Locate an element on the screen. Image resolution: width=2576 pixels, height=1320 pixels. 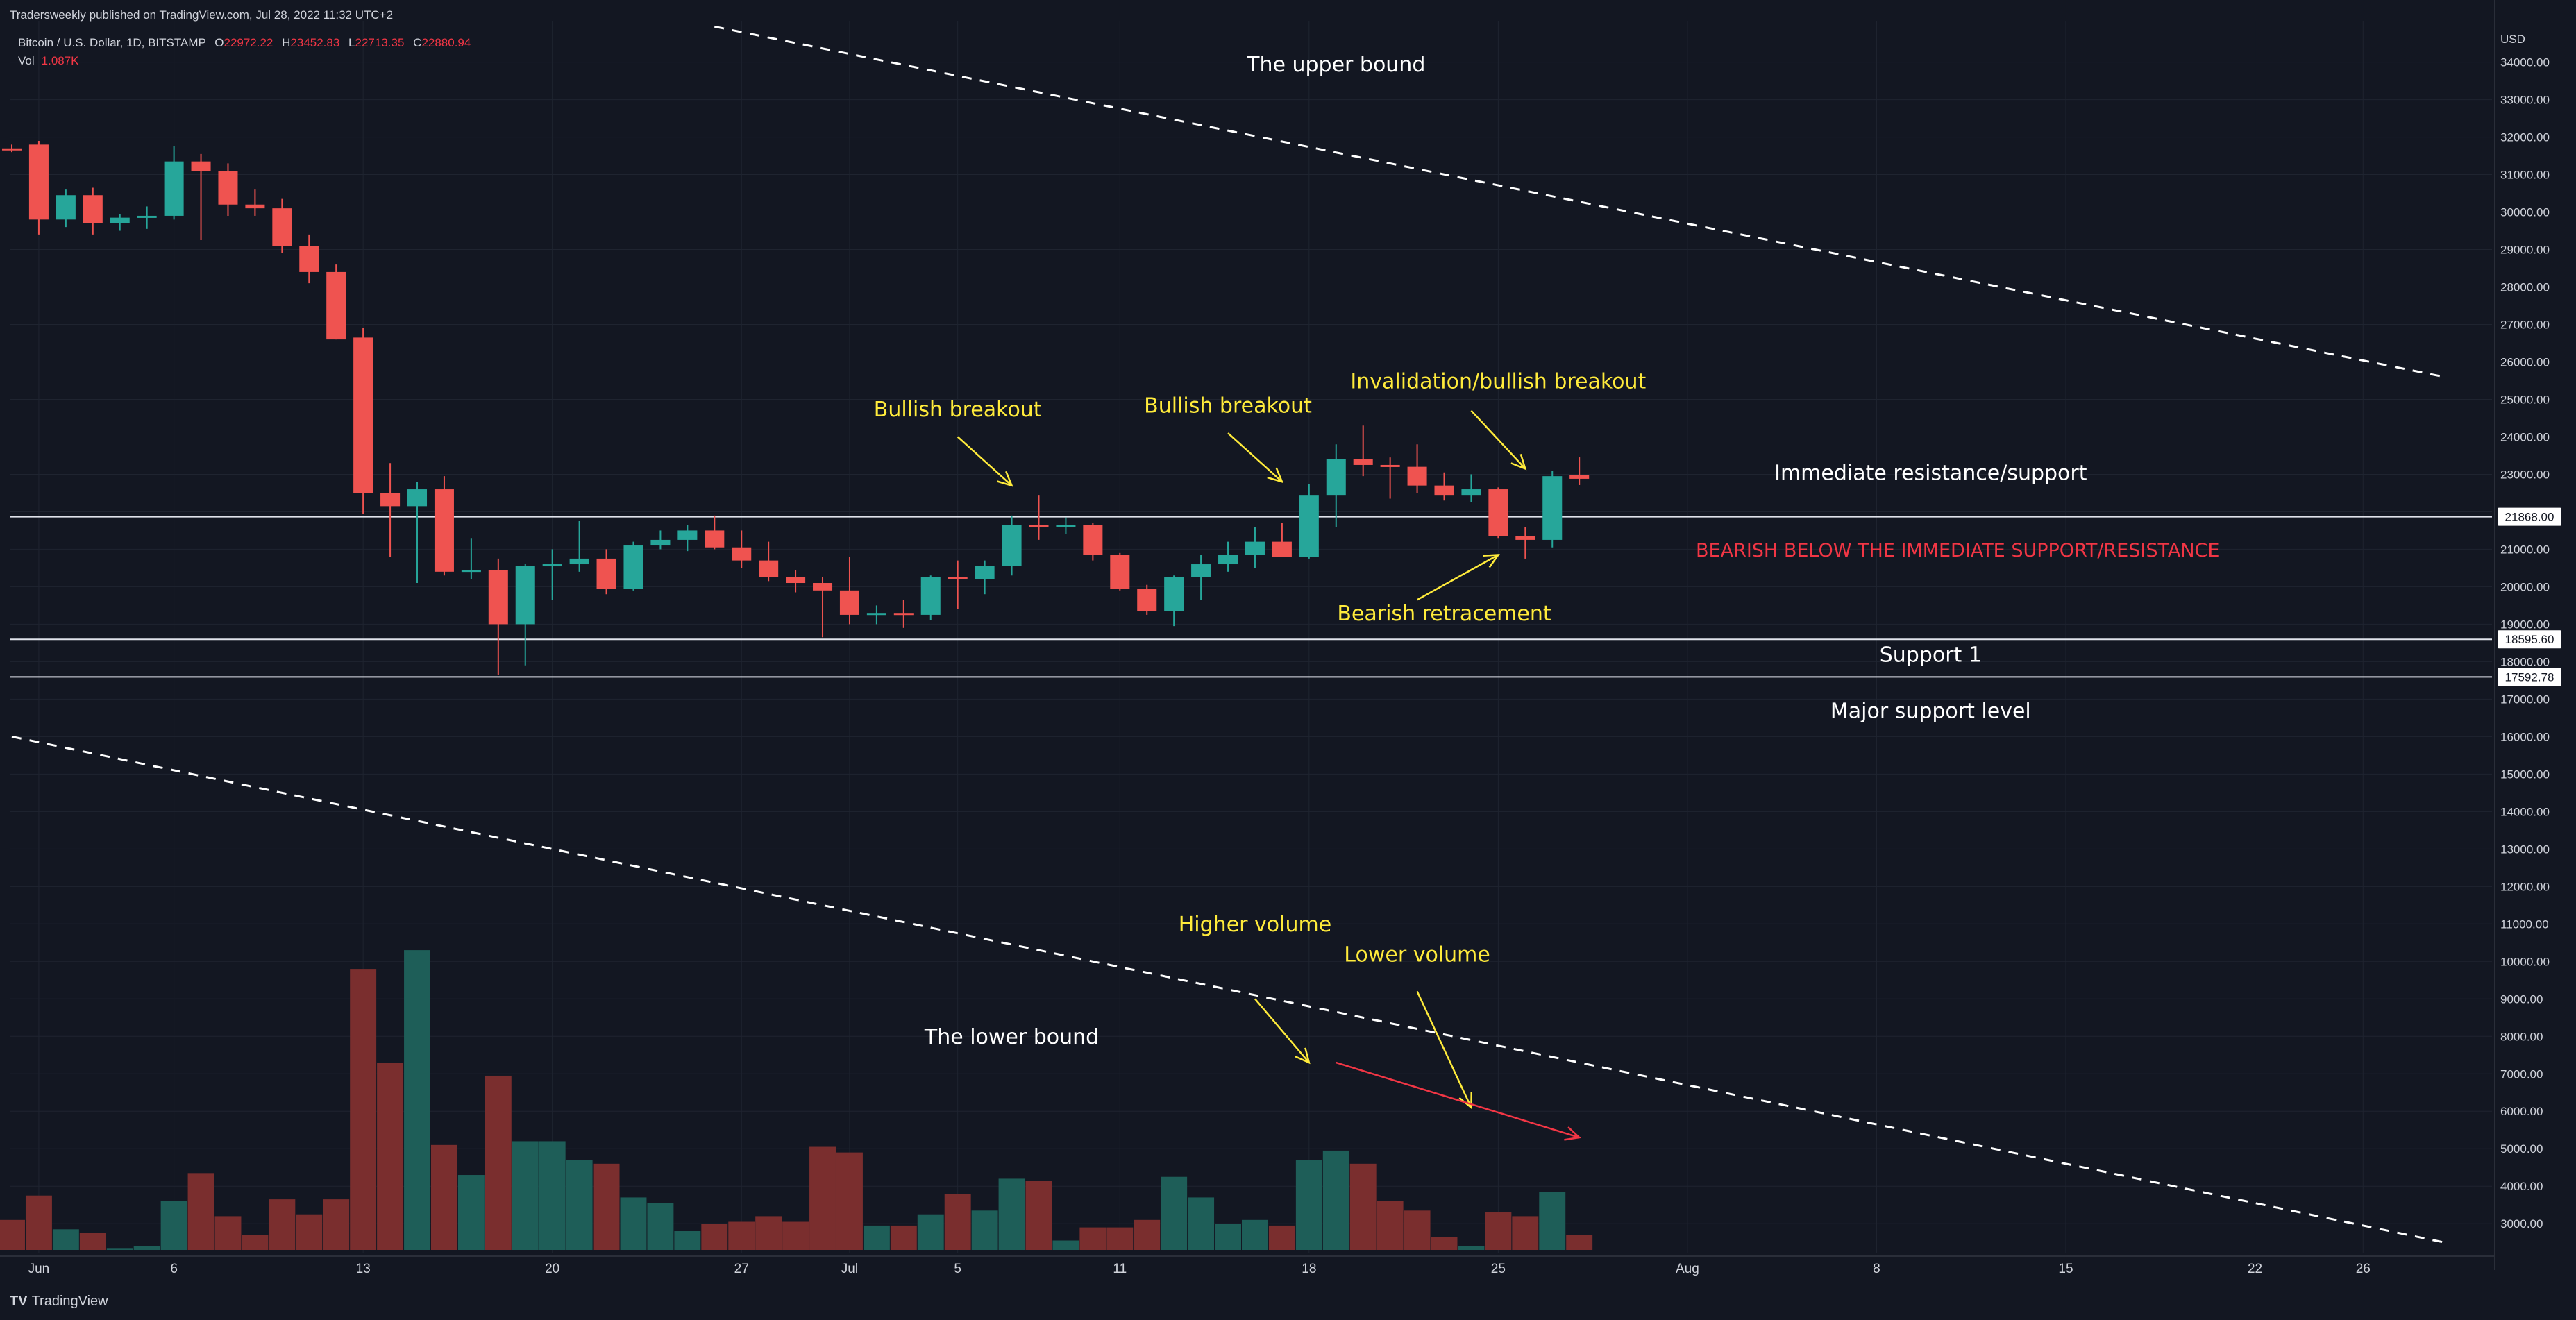
time-axis: Jun 6 13 20 27 Jul 5 11 18 25 Aug 8 15 22 26 is located at coordinates (1247, 1265).